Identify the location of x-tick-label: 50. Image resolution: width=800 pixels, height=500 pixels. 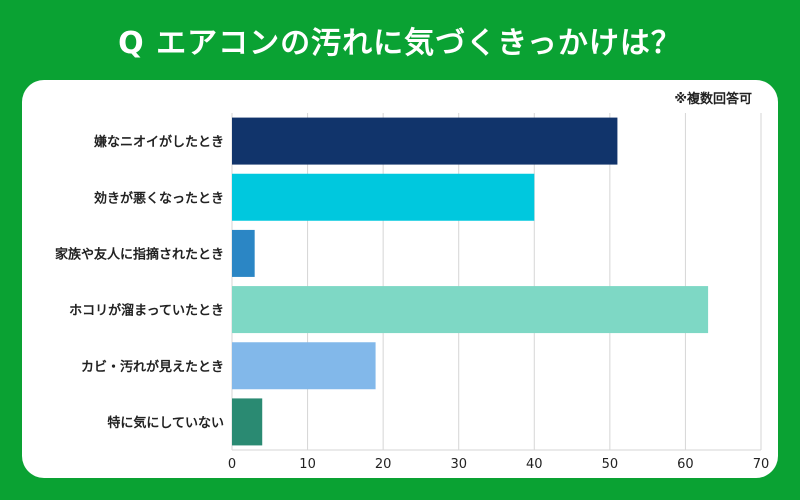
(610, 464).